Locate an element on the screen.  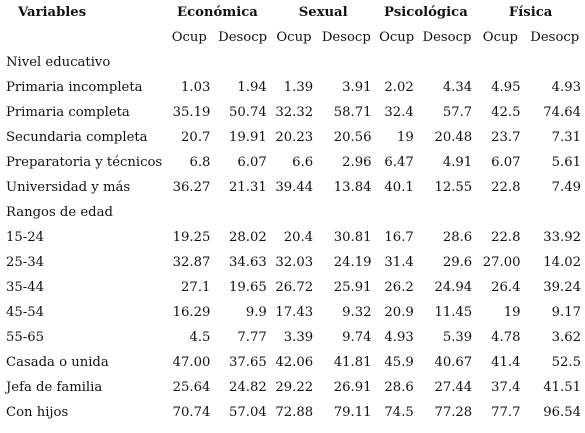
table-cell: 74.5 is located at coordinates (399, 412).